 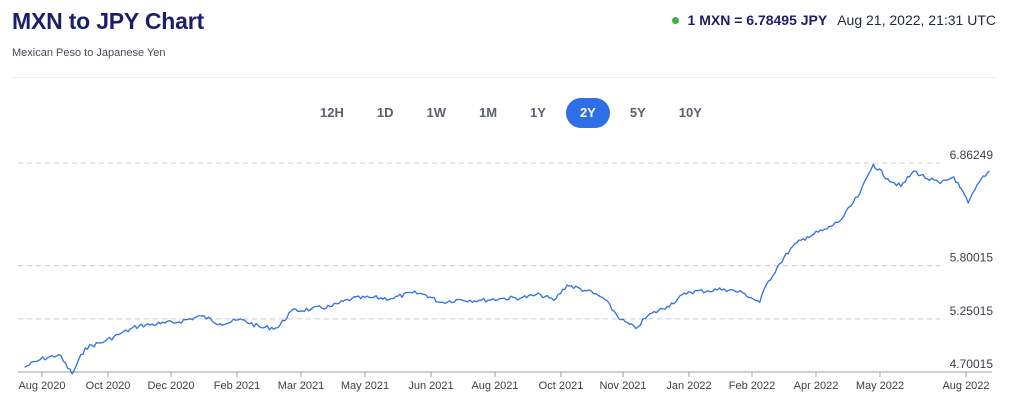 I want to click on x-tick-label: Oct 2021, so click(x=561, y=386).